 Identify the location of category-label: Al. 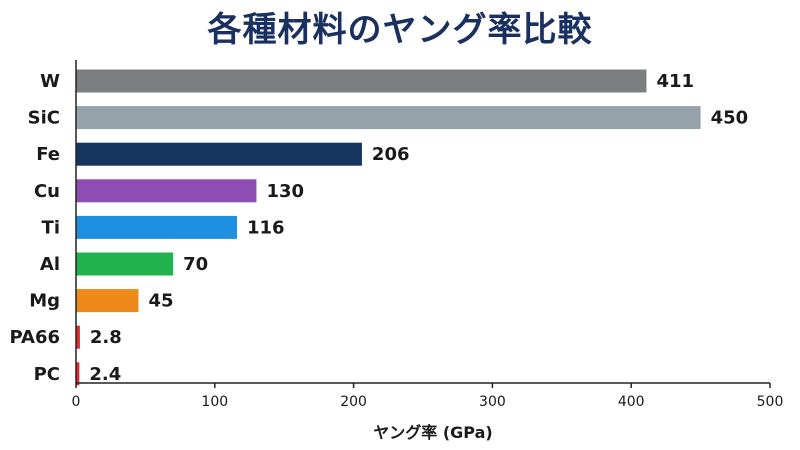
(50, 264).